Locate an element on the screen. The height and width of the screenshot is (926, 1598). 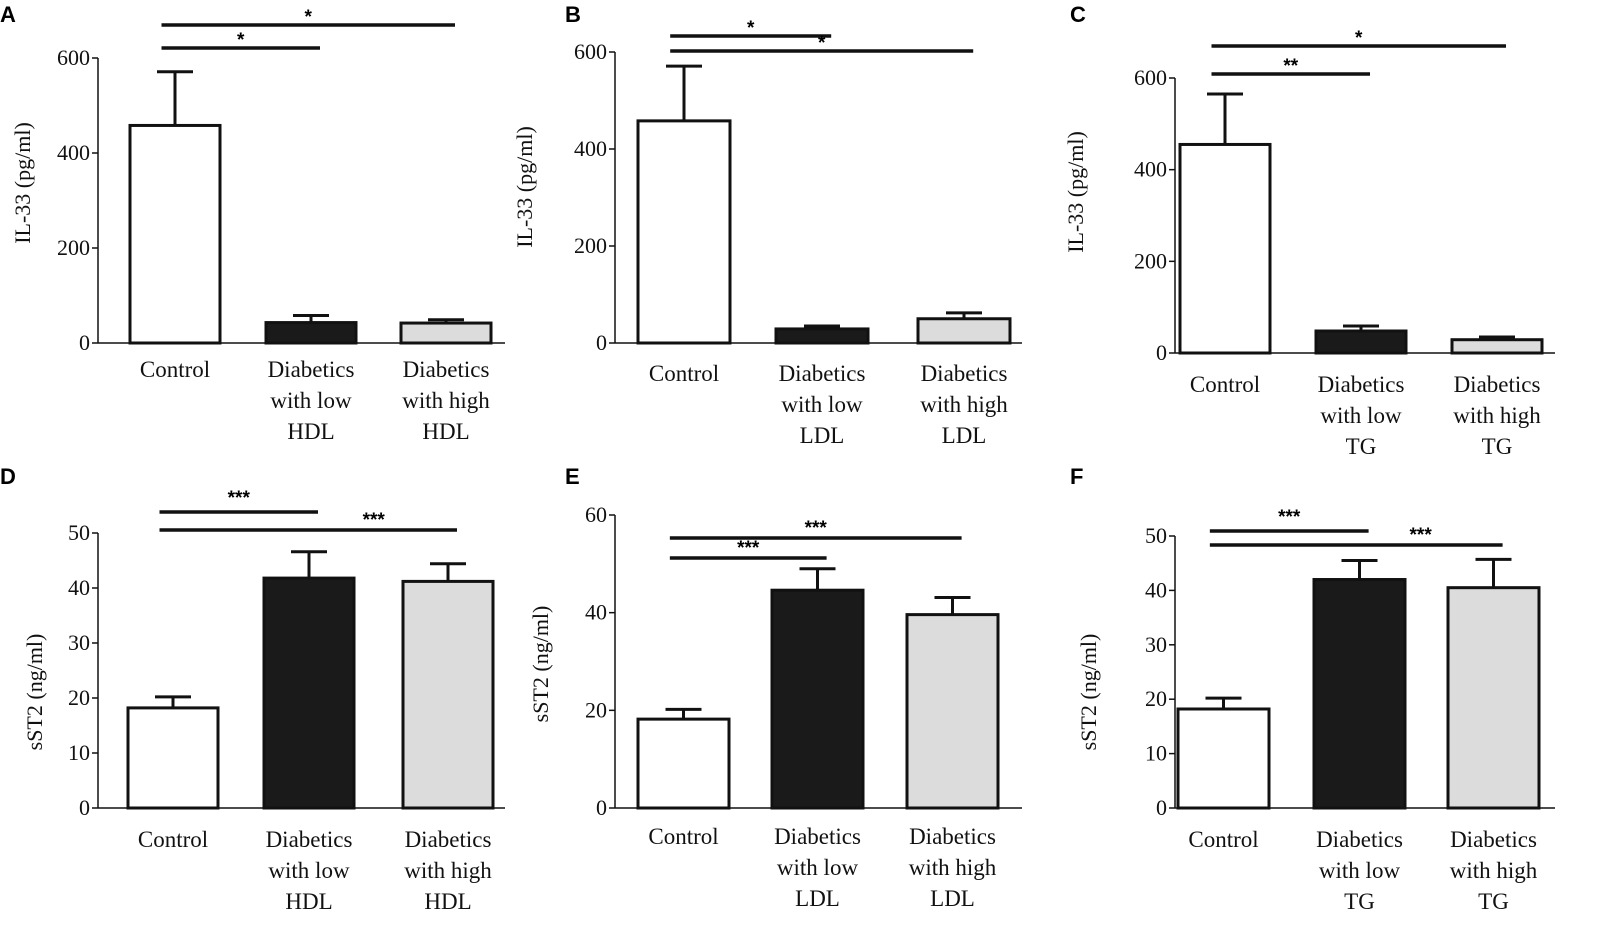
panel-letter: E is located at coordinates (572, 476).